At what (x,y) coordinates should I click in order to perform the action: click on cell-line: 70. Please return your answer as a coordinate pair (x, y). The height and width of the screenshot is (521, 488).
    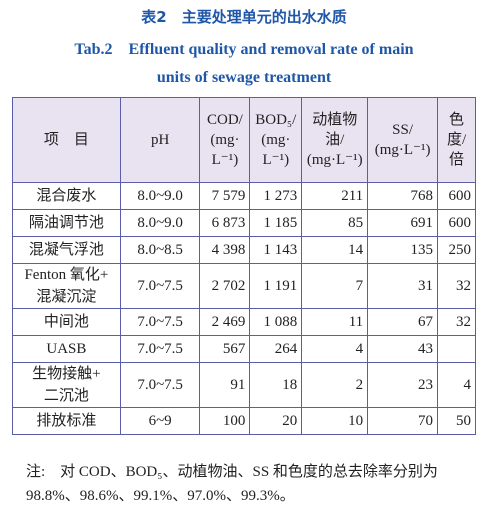
    Looking at the image, I should click on (426, 421).